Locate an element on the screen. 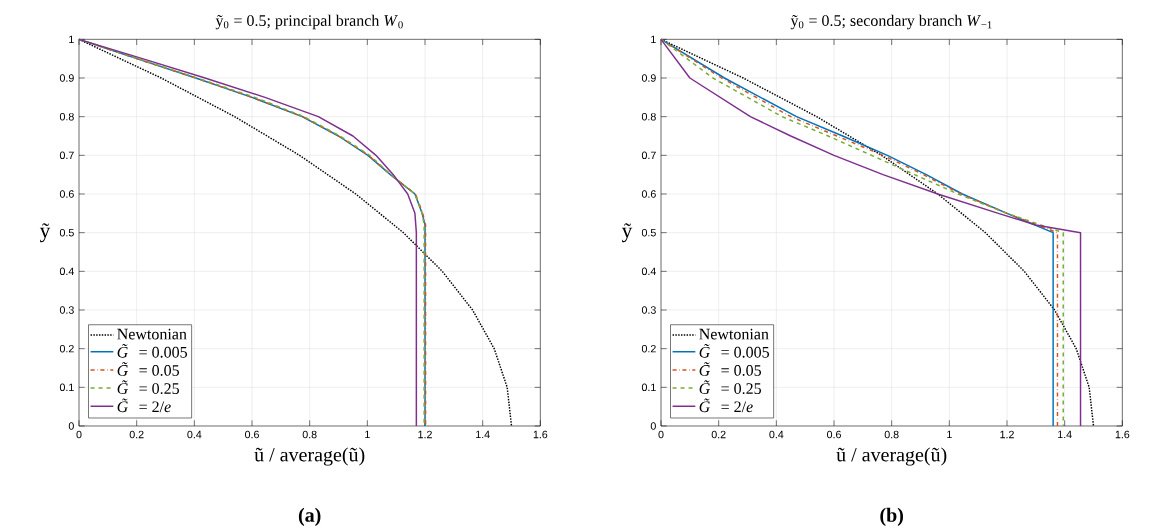  text: (b) is located at coordinates (892, 516).